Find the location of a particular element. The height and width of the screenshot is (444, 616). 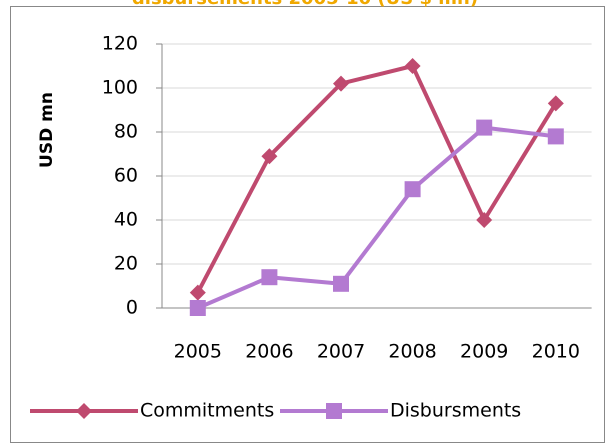

y-tick-label: 0 is located at coordinates (132, 308).